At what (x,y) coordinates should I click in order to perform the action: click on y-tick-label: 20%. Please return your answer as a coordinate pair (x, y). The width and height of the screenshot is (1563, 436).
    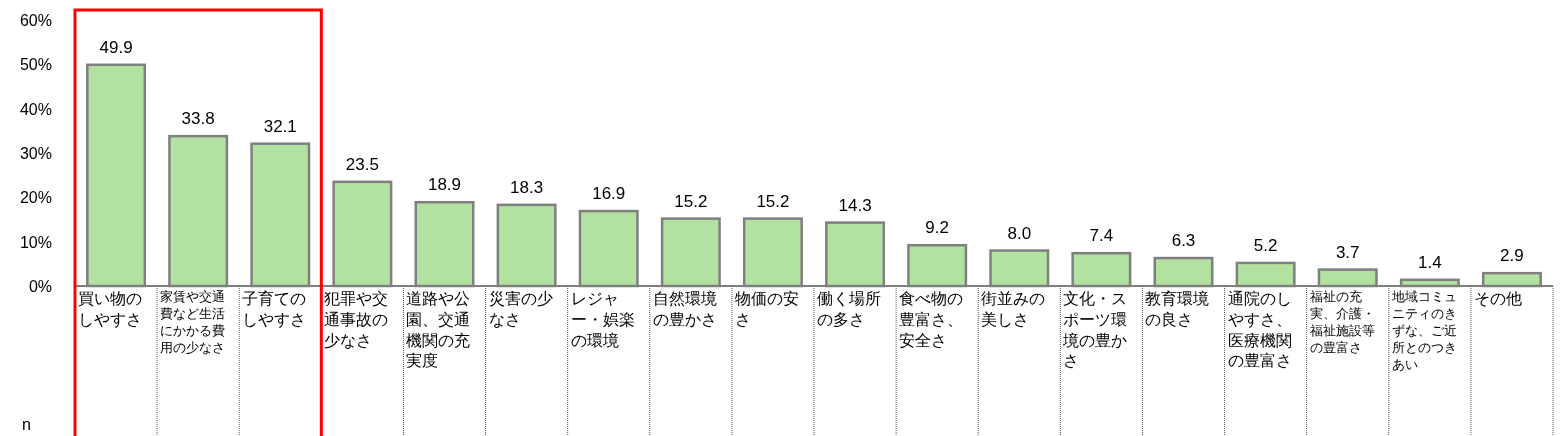
    Looking at the image, I should click on (35, 198).